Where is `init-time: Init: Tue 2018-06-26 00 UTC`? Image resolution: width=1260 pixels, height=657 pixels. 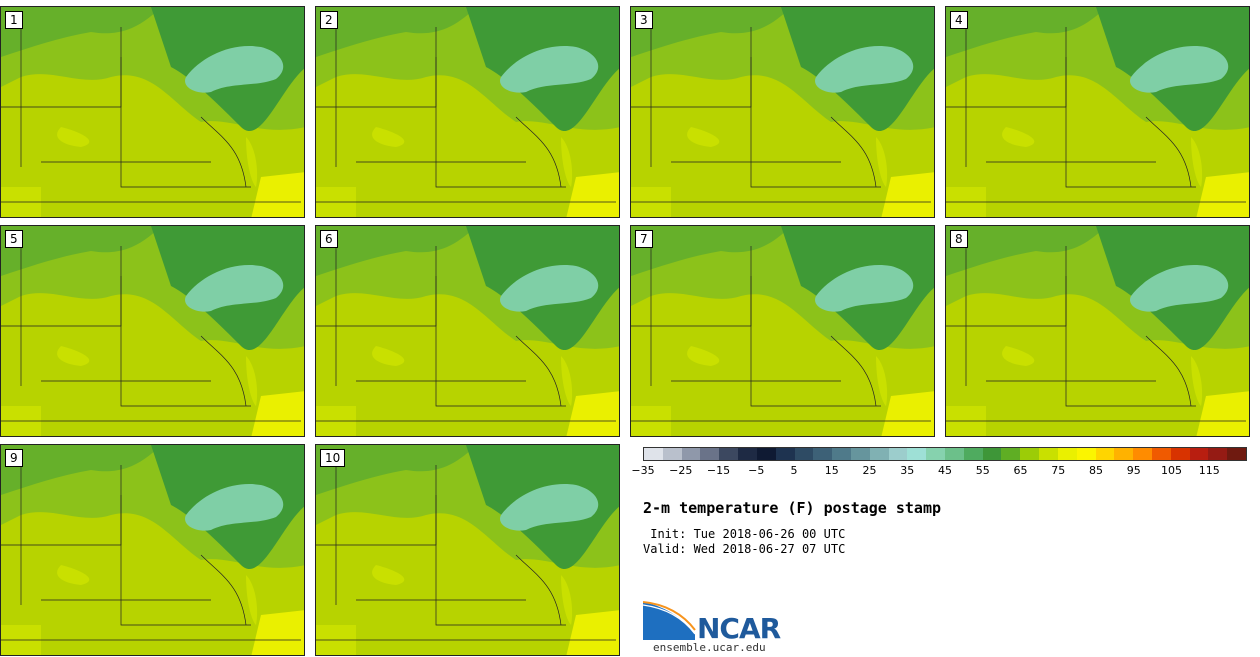 init-time: Init: Tue 2018-06-26 00 UTC is located at coordinates (744, 534).